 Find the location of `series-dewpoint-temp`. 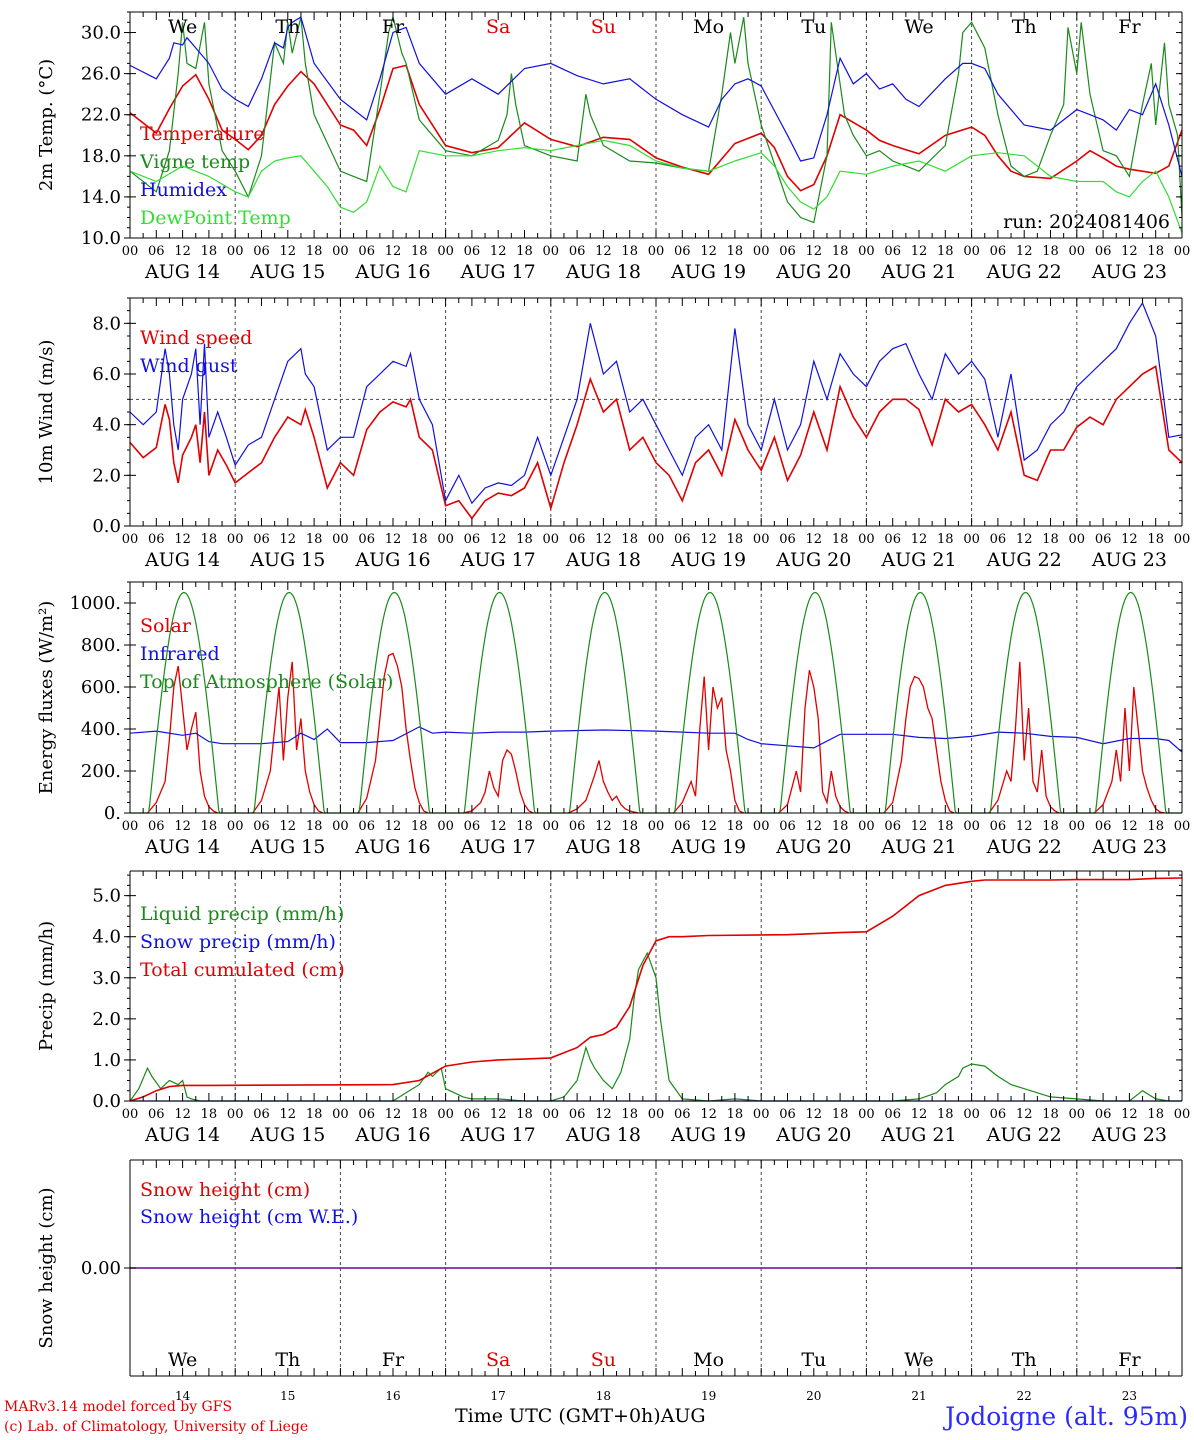

series-dewpoint-temp is located at coordinates (656, 186).